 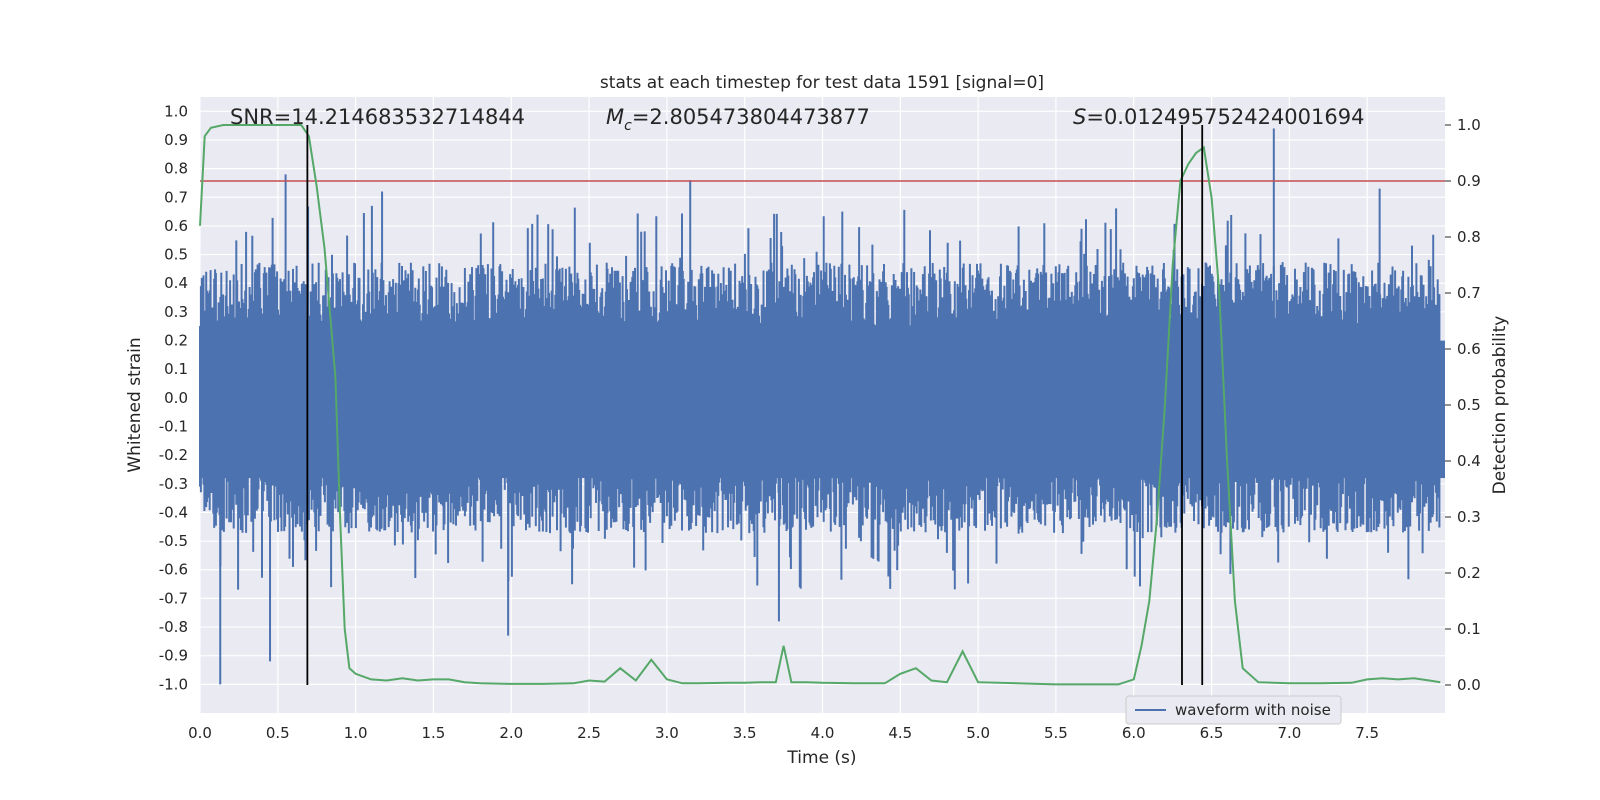 What do you see at coordinates (1469, 125) in the screenshot?
I see `y-right-tick-label: 1.0` at bounding box center [1469, 125].